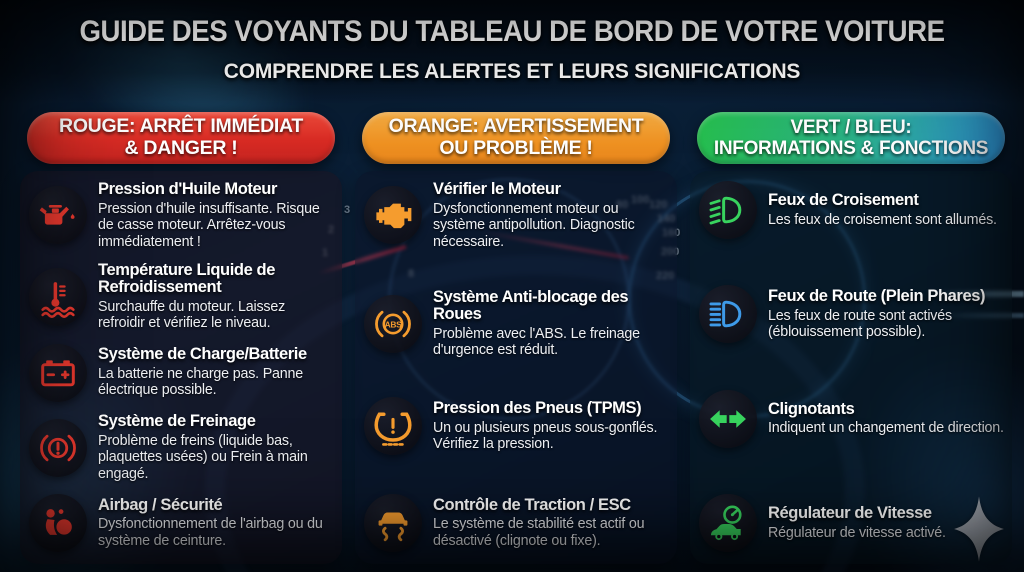 This screenshot has width=1024, height=572. What do you see at coordinates (537, 408) in the screenshot?
I see `warning-title: Pression des Pneus (TPMS)` at bounding box center [537, 408].